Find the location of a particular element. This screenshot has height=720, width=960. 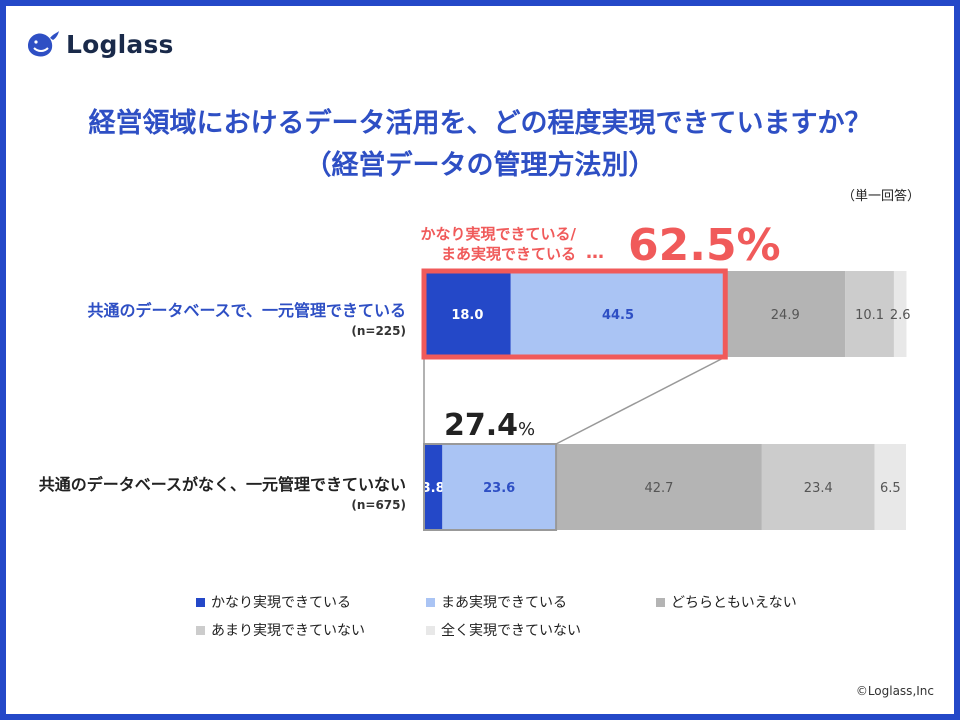

legend-item-2: まあ実現できている is located at coordinates (496, 602).